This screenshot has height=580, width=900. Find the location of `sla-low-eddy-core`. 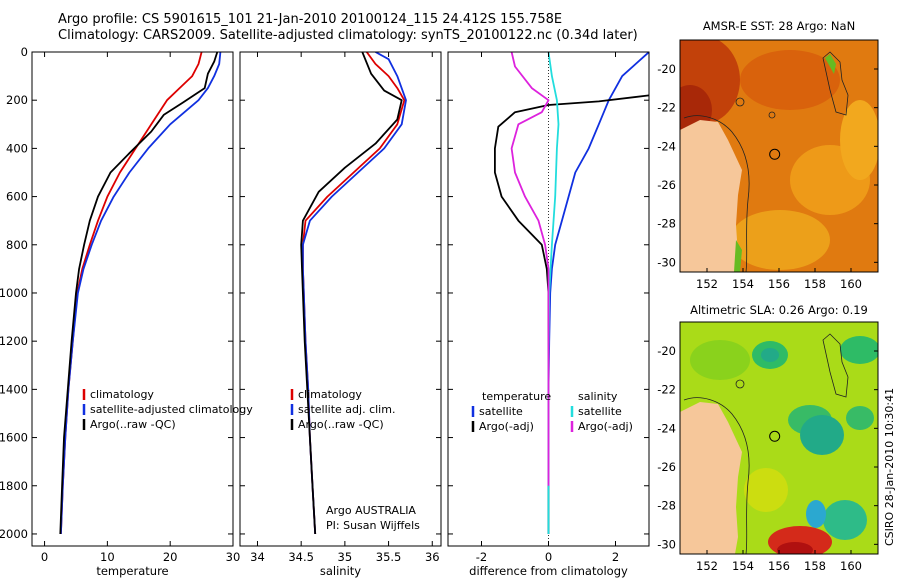

sla-low-eddy-core is located at coordinates (770, 355).